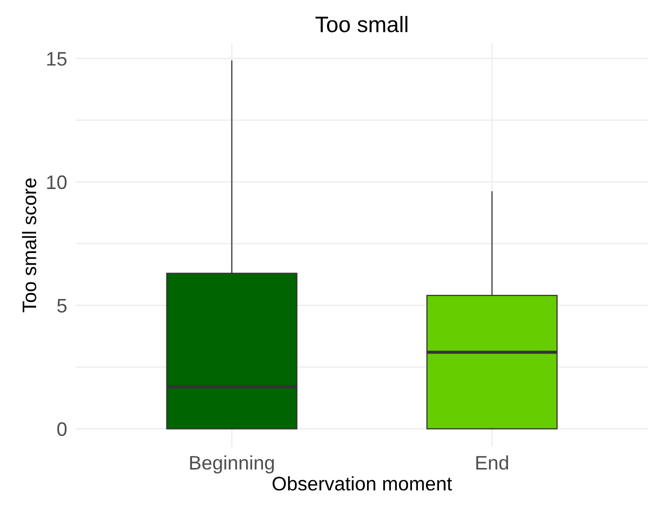 Image resolution: width=658 pixels, height=508 pixels. I want to click on chart-title: Too small, so click(361, 24).